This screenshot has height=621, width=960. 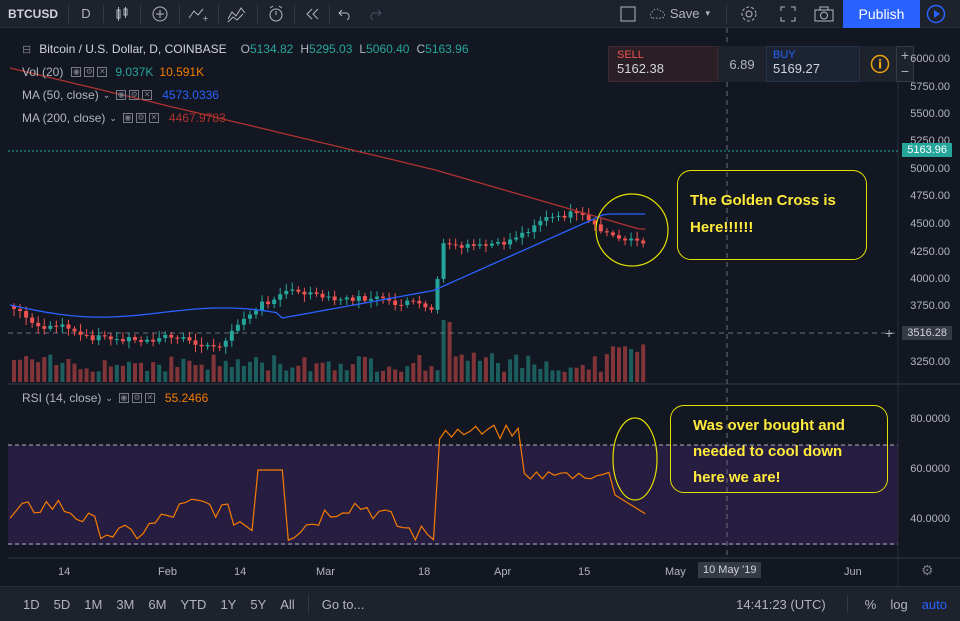 I want to click on interval-button: D, so click(x=86, y=13).